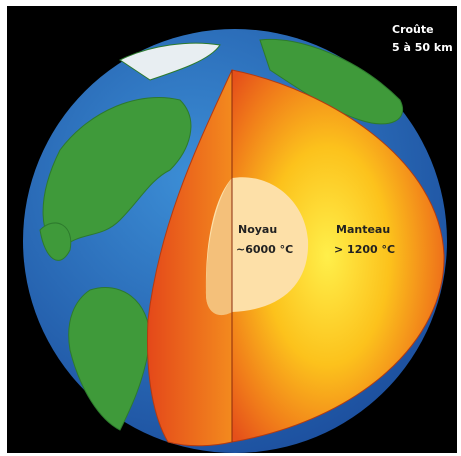 The image size is (461, 456). I want to click on crust-depth: 5 à 50 km, so click(422, 47).